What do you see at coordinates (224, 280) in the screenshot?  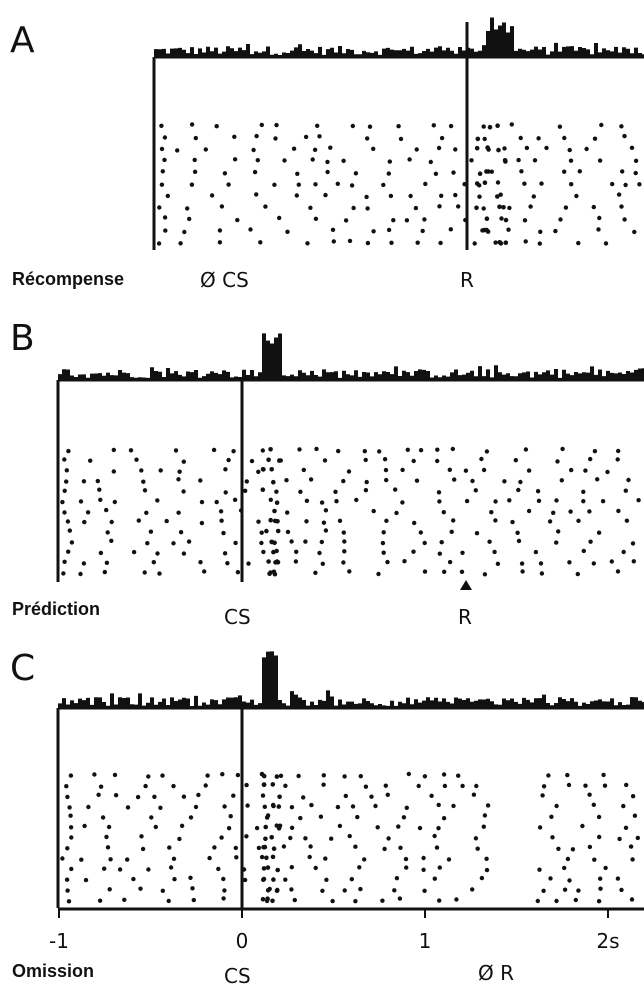 I see `panel-a-no-cs-label: Ø CS` at bounding box center [224, 280].